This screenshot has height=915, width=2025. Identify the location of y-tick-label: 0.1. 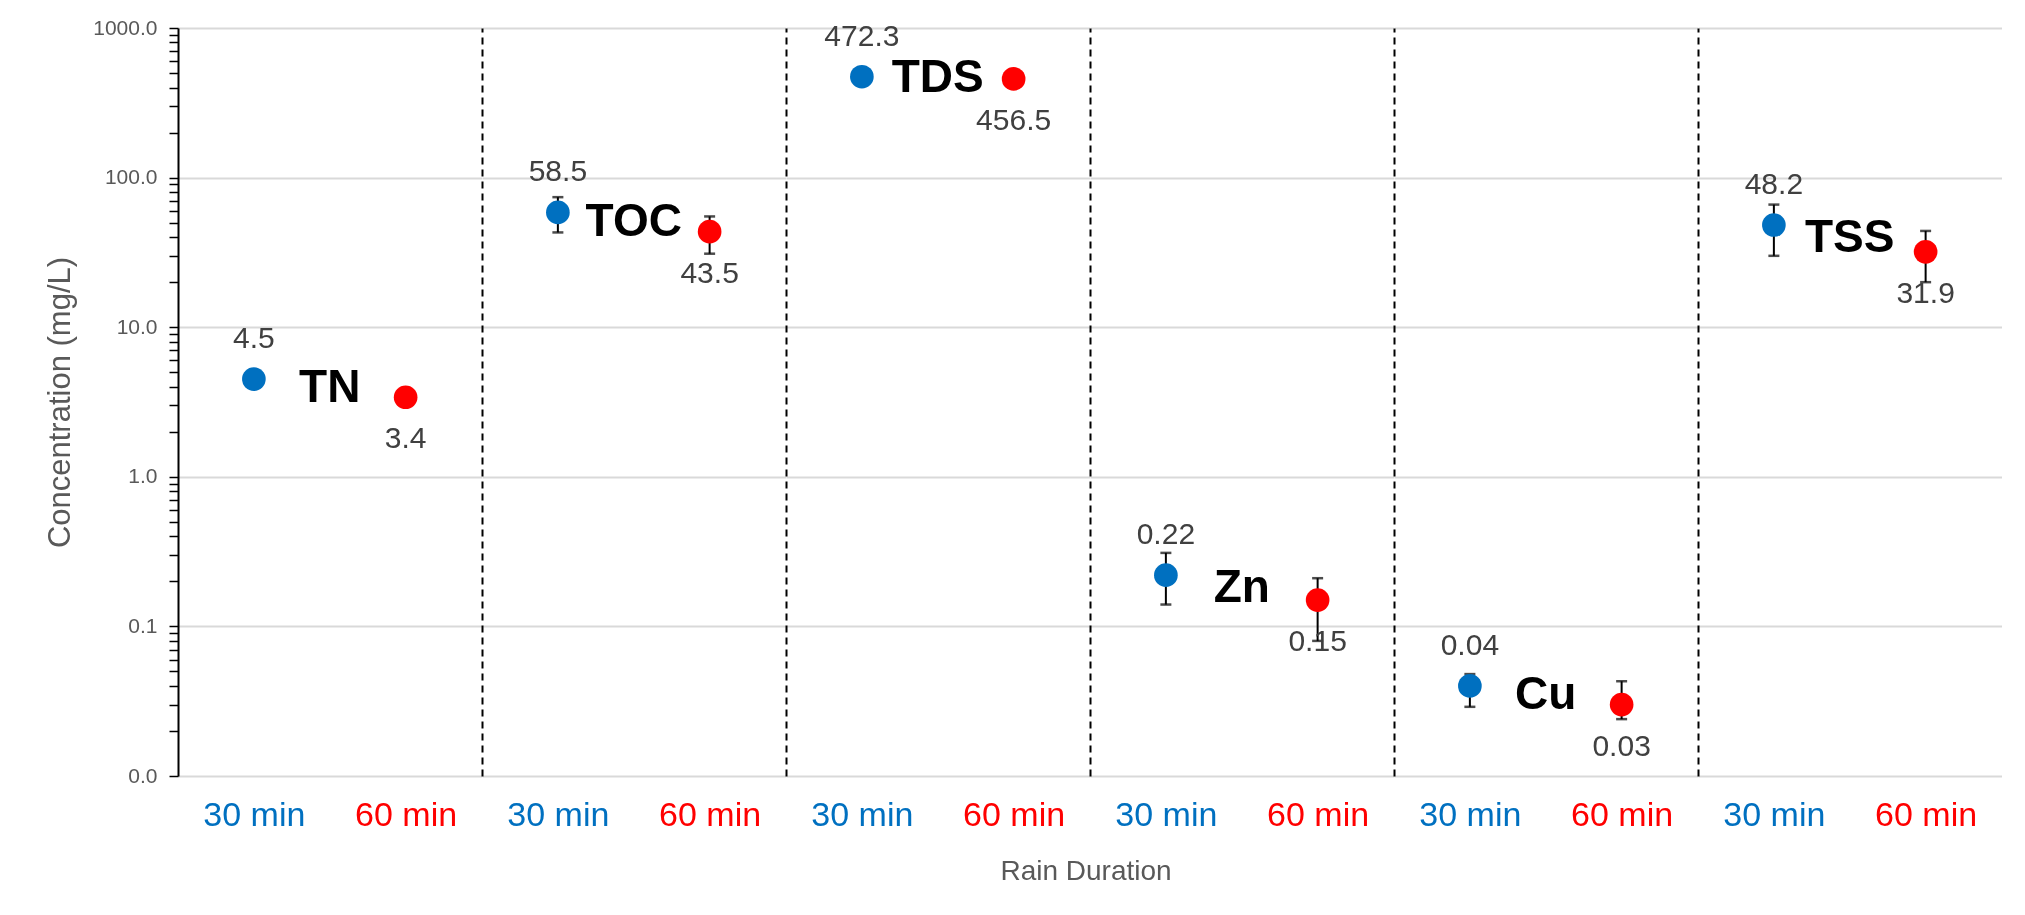
(143, 625).